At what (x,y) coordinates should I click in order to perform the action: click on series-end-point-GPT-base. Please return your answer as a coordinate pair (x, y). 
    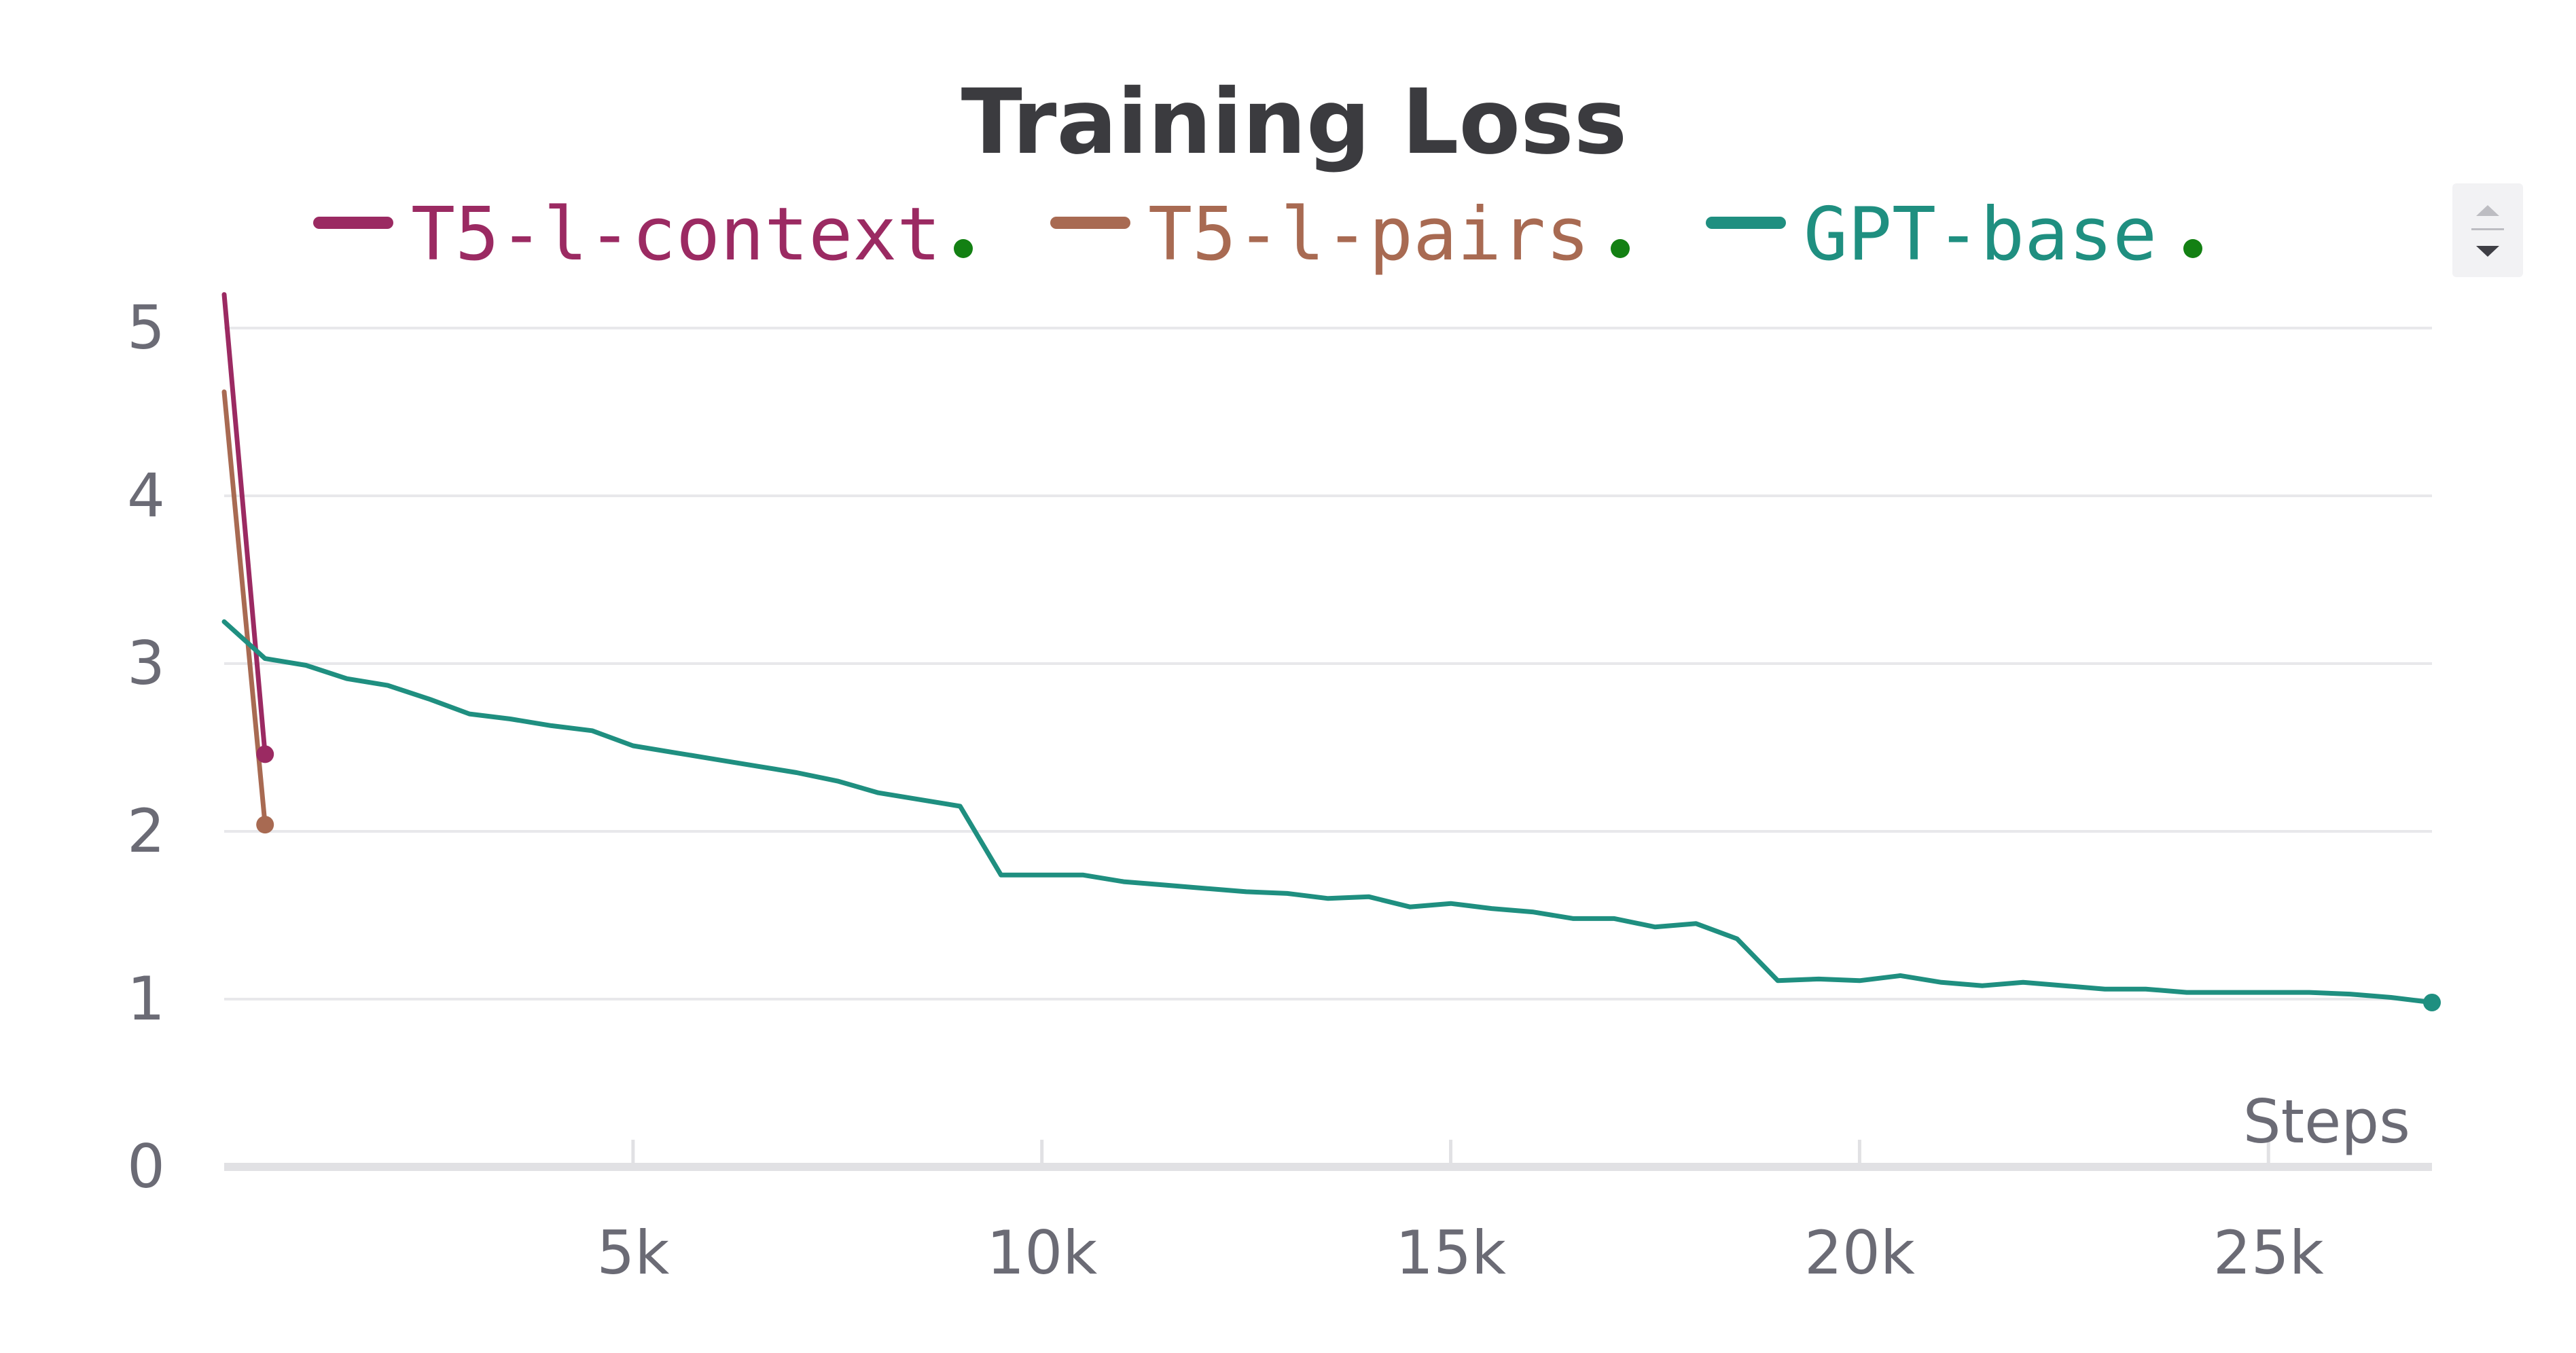
    Looking at the image, I should click on (2432, 1002).